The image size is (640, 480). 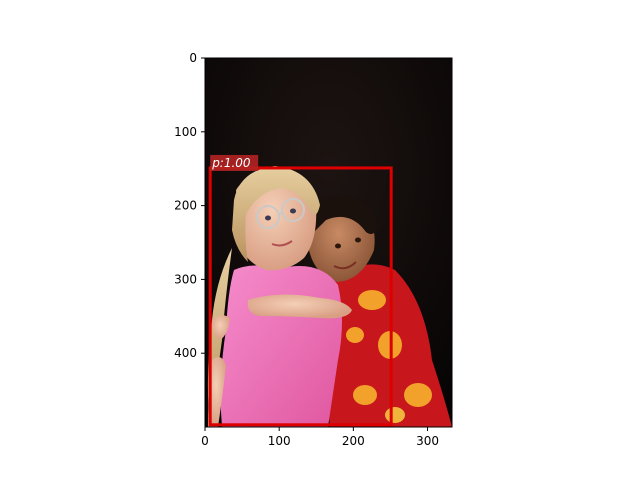 What do you see at coordinates (320, 437) in the screenshot?
I see `x-axis: 0 100 200 300` at bounding box center [320, 437].